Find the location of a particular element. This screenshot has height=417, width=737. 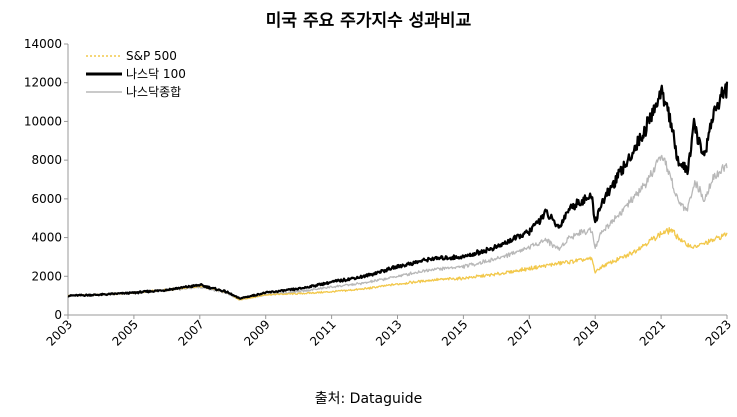

y-tick-label: 12000 is located at coordinates (43, 83).